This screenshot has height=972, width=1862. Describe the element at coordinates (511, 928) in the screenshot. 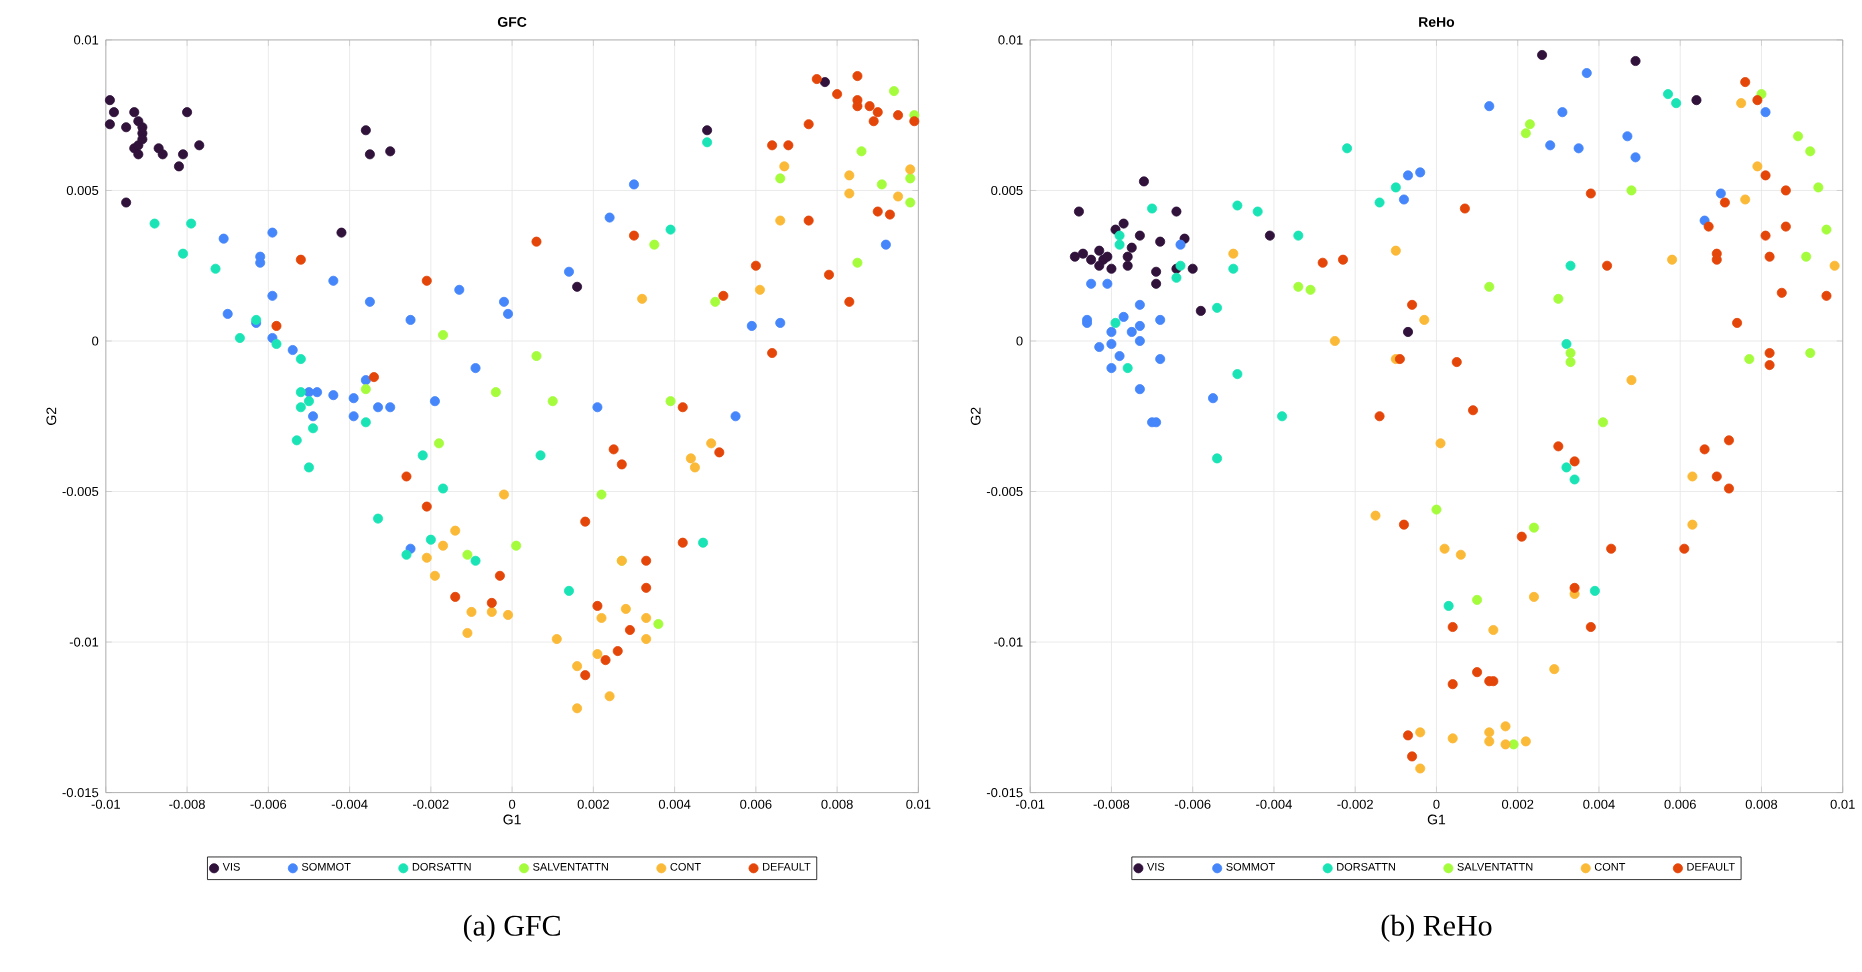

I see `text: (a) GFC` at that location.